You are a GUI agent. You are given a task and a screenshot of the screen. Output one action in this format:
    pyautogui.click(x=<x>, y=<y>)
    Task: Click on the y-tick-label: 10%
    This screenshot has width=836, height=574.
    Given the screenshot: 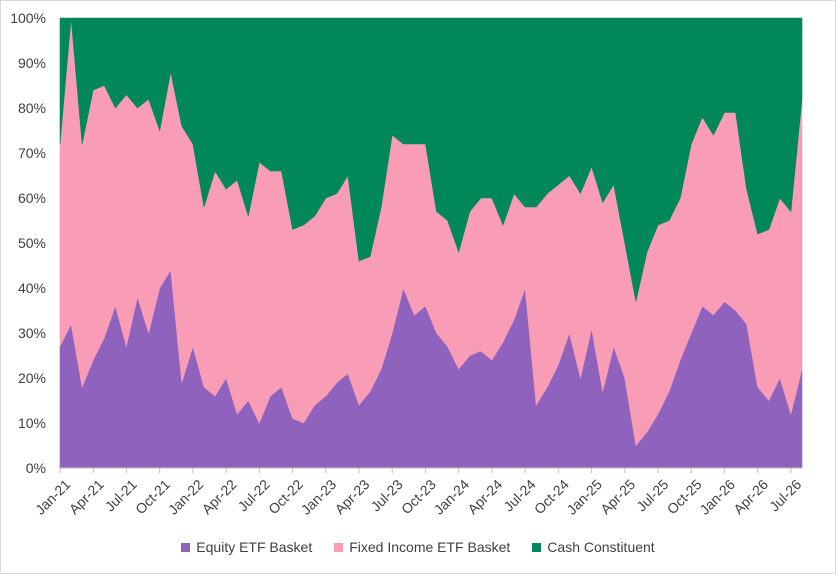 What is the action you would take?
    pyautogui.click(x=32, y=423)
    